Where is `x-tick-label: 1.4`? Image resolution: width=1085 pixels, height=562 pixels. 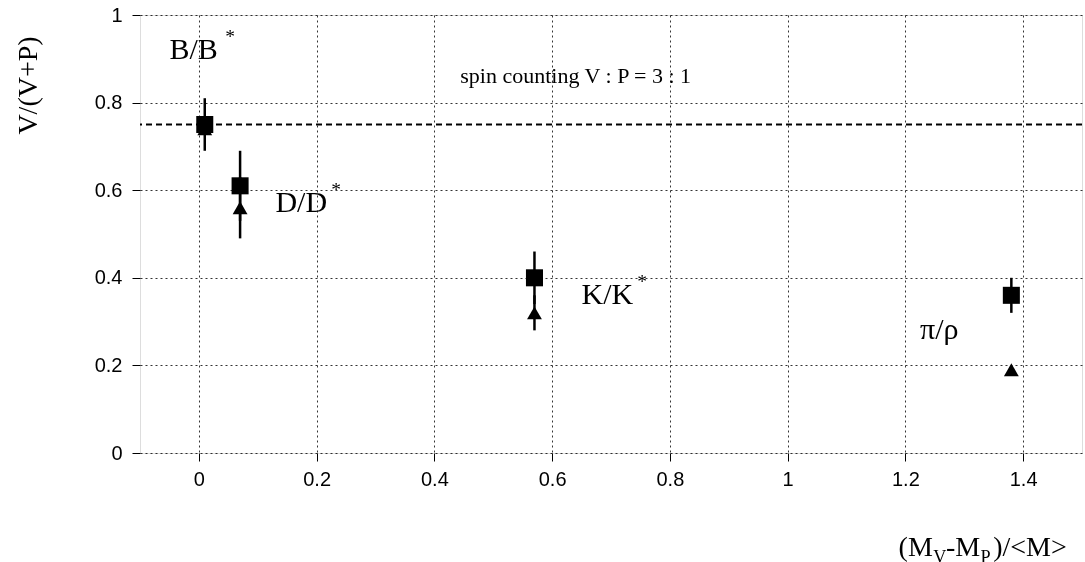 x-tick-label: 1.4 is located at coordinates (1023, 478).